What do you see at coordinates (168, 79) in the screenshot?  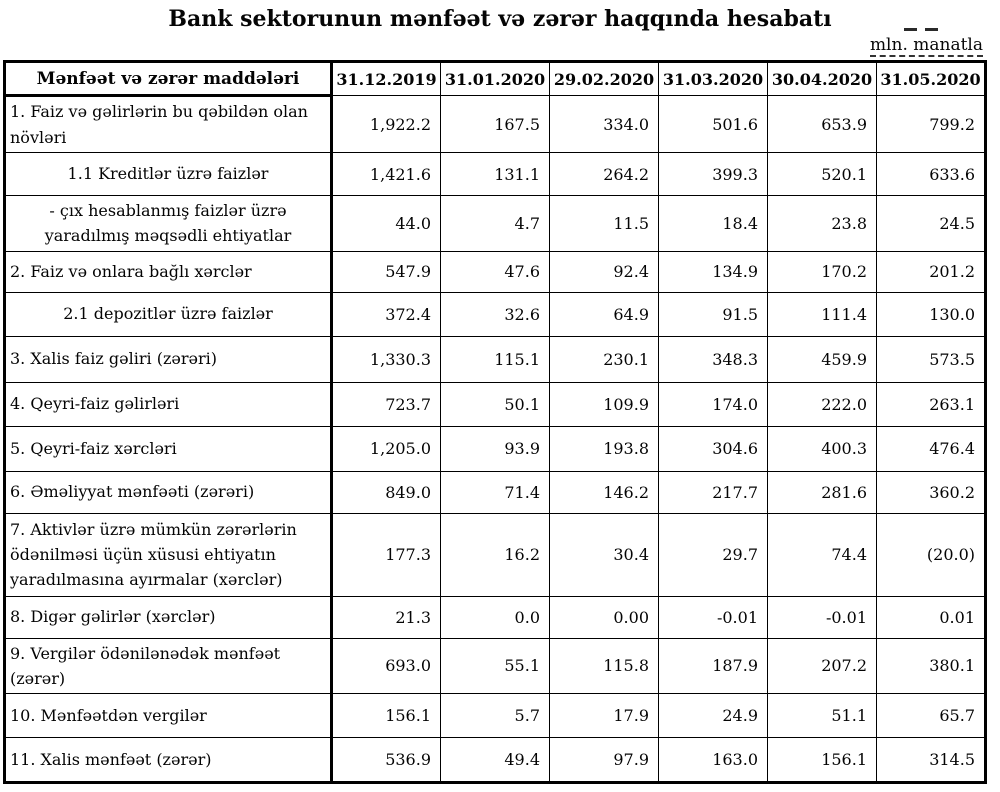 I see `header-items-column: Mənfəət və zərər maddələri` at bounding box center [168, 79].